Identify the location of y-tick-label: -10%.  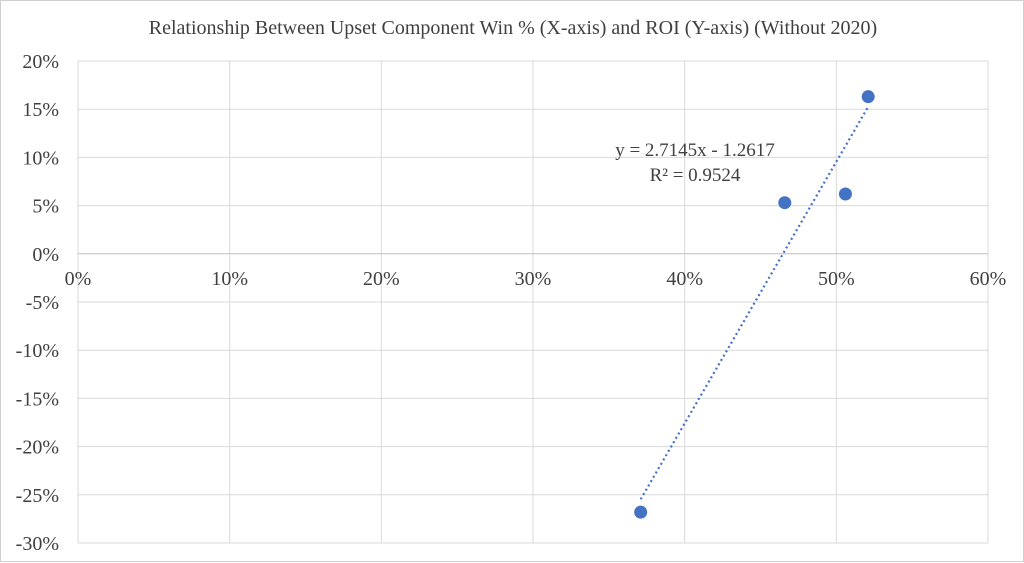
(37, 351).